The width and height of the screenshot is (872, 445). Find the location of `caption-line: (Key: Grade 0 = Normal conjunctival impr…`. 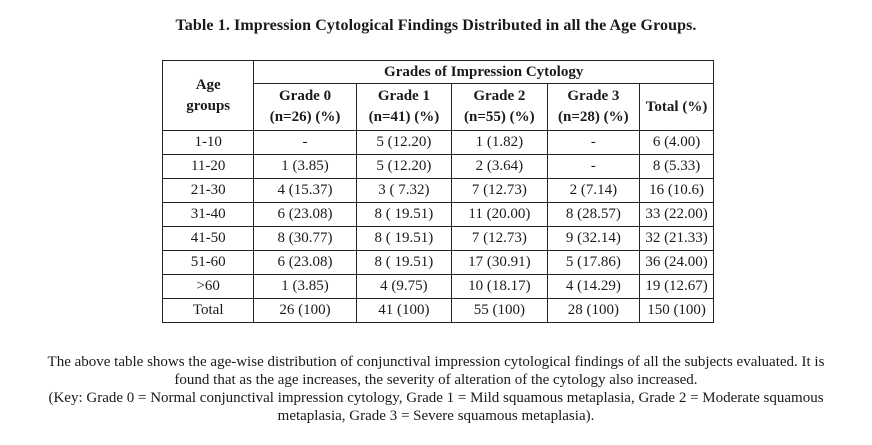

caption-line: (Key: Grade 0 = Normal conjunctival impr… is located at coordinates (436, 398).